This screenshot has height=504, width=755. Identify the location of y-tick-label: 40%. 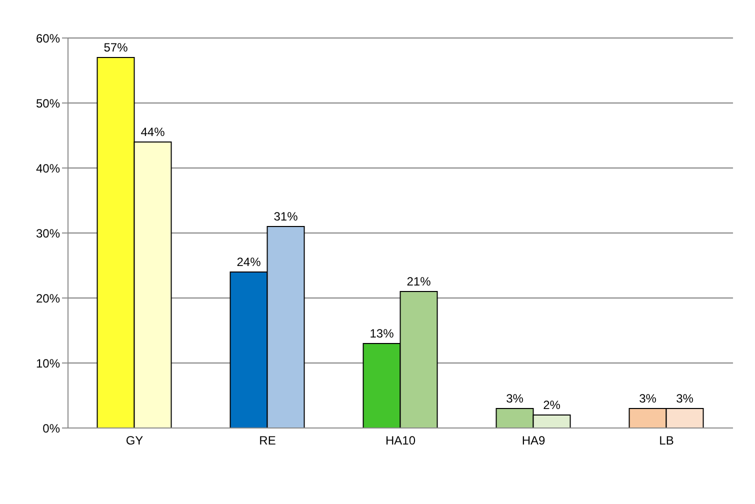
(48, 168).